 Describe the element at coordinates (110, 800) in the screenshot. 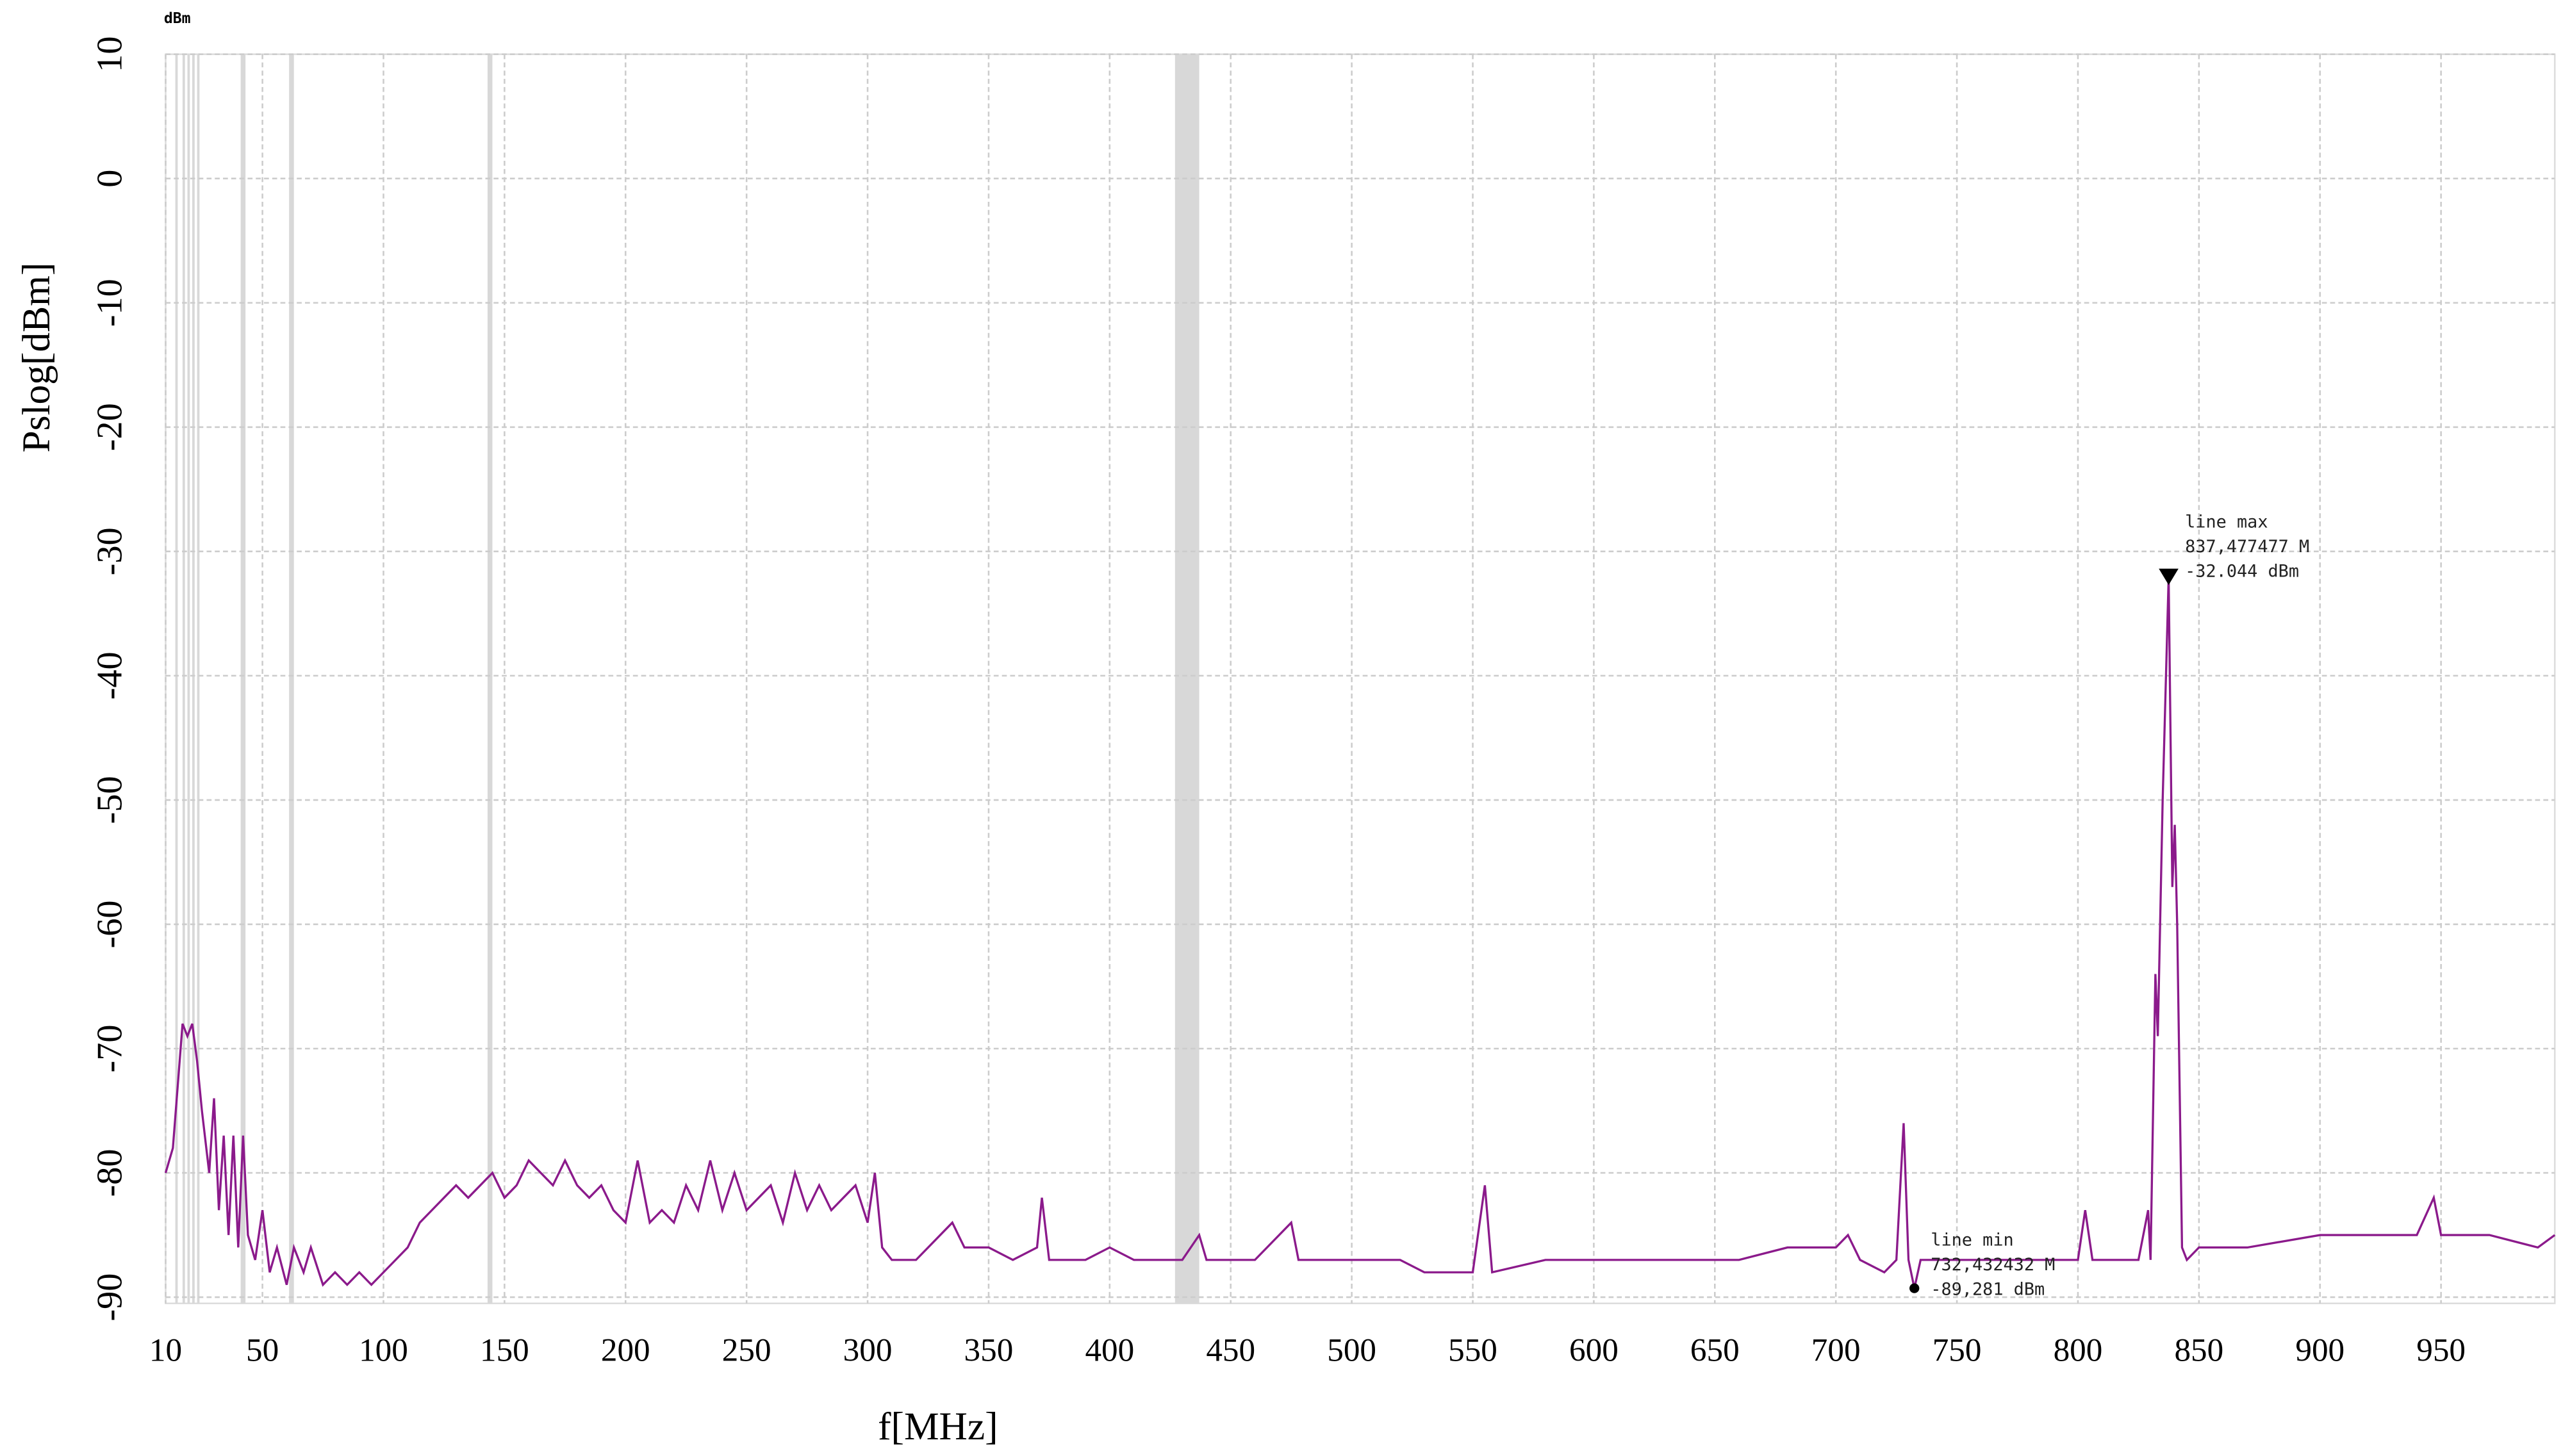

I see `y-tick-label: -50` at that location.